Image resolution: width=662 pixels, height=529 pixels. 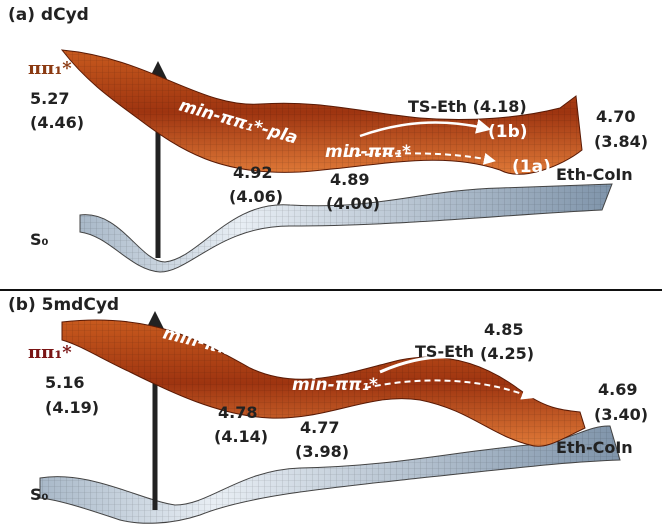 What do you see at coordinates (444, 351) in the screenshot?
I see `point-label: TS-Eth` at bounding box center [444, 351].